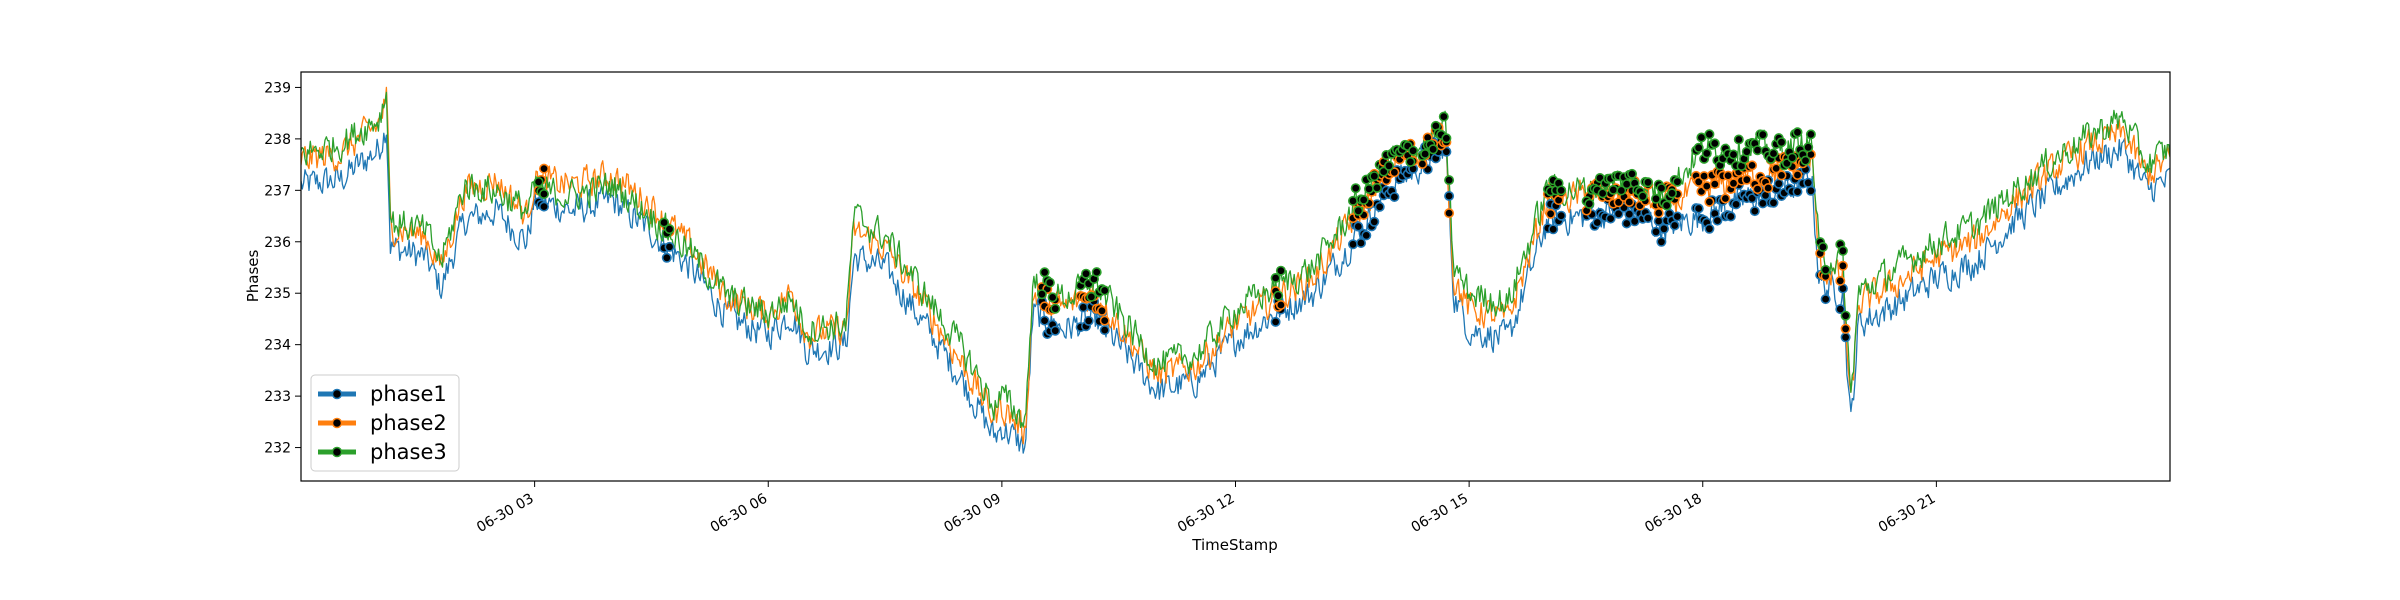  I want to click on x-tick-label: 06-30 12, so click(1206, 513).